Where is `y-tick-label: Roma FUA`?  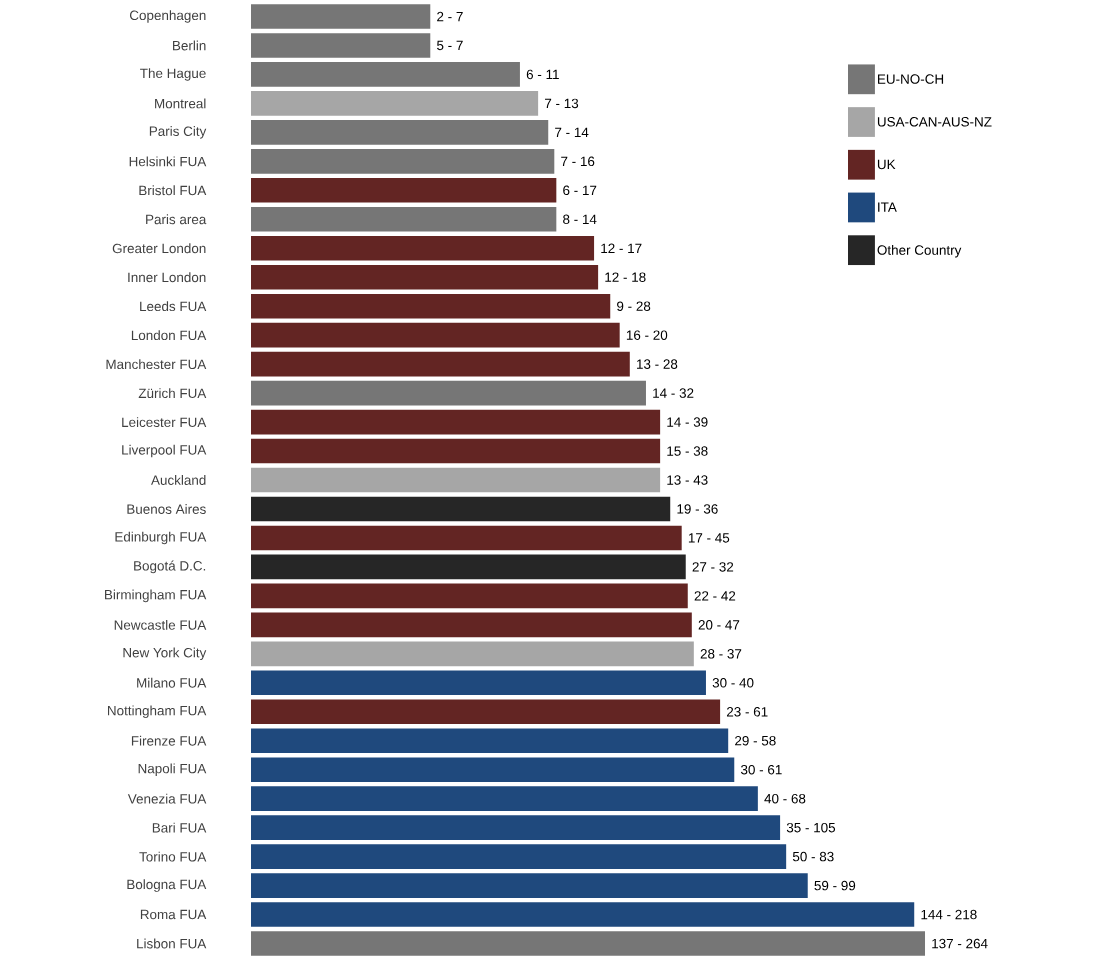
y-tick-label: Roma FUA is located at coordinates (173, 914).